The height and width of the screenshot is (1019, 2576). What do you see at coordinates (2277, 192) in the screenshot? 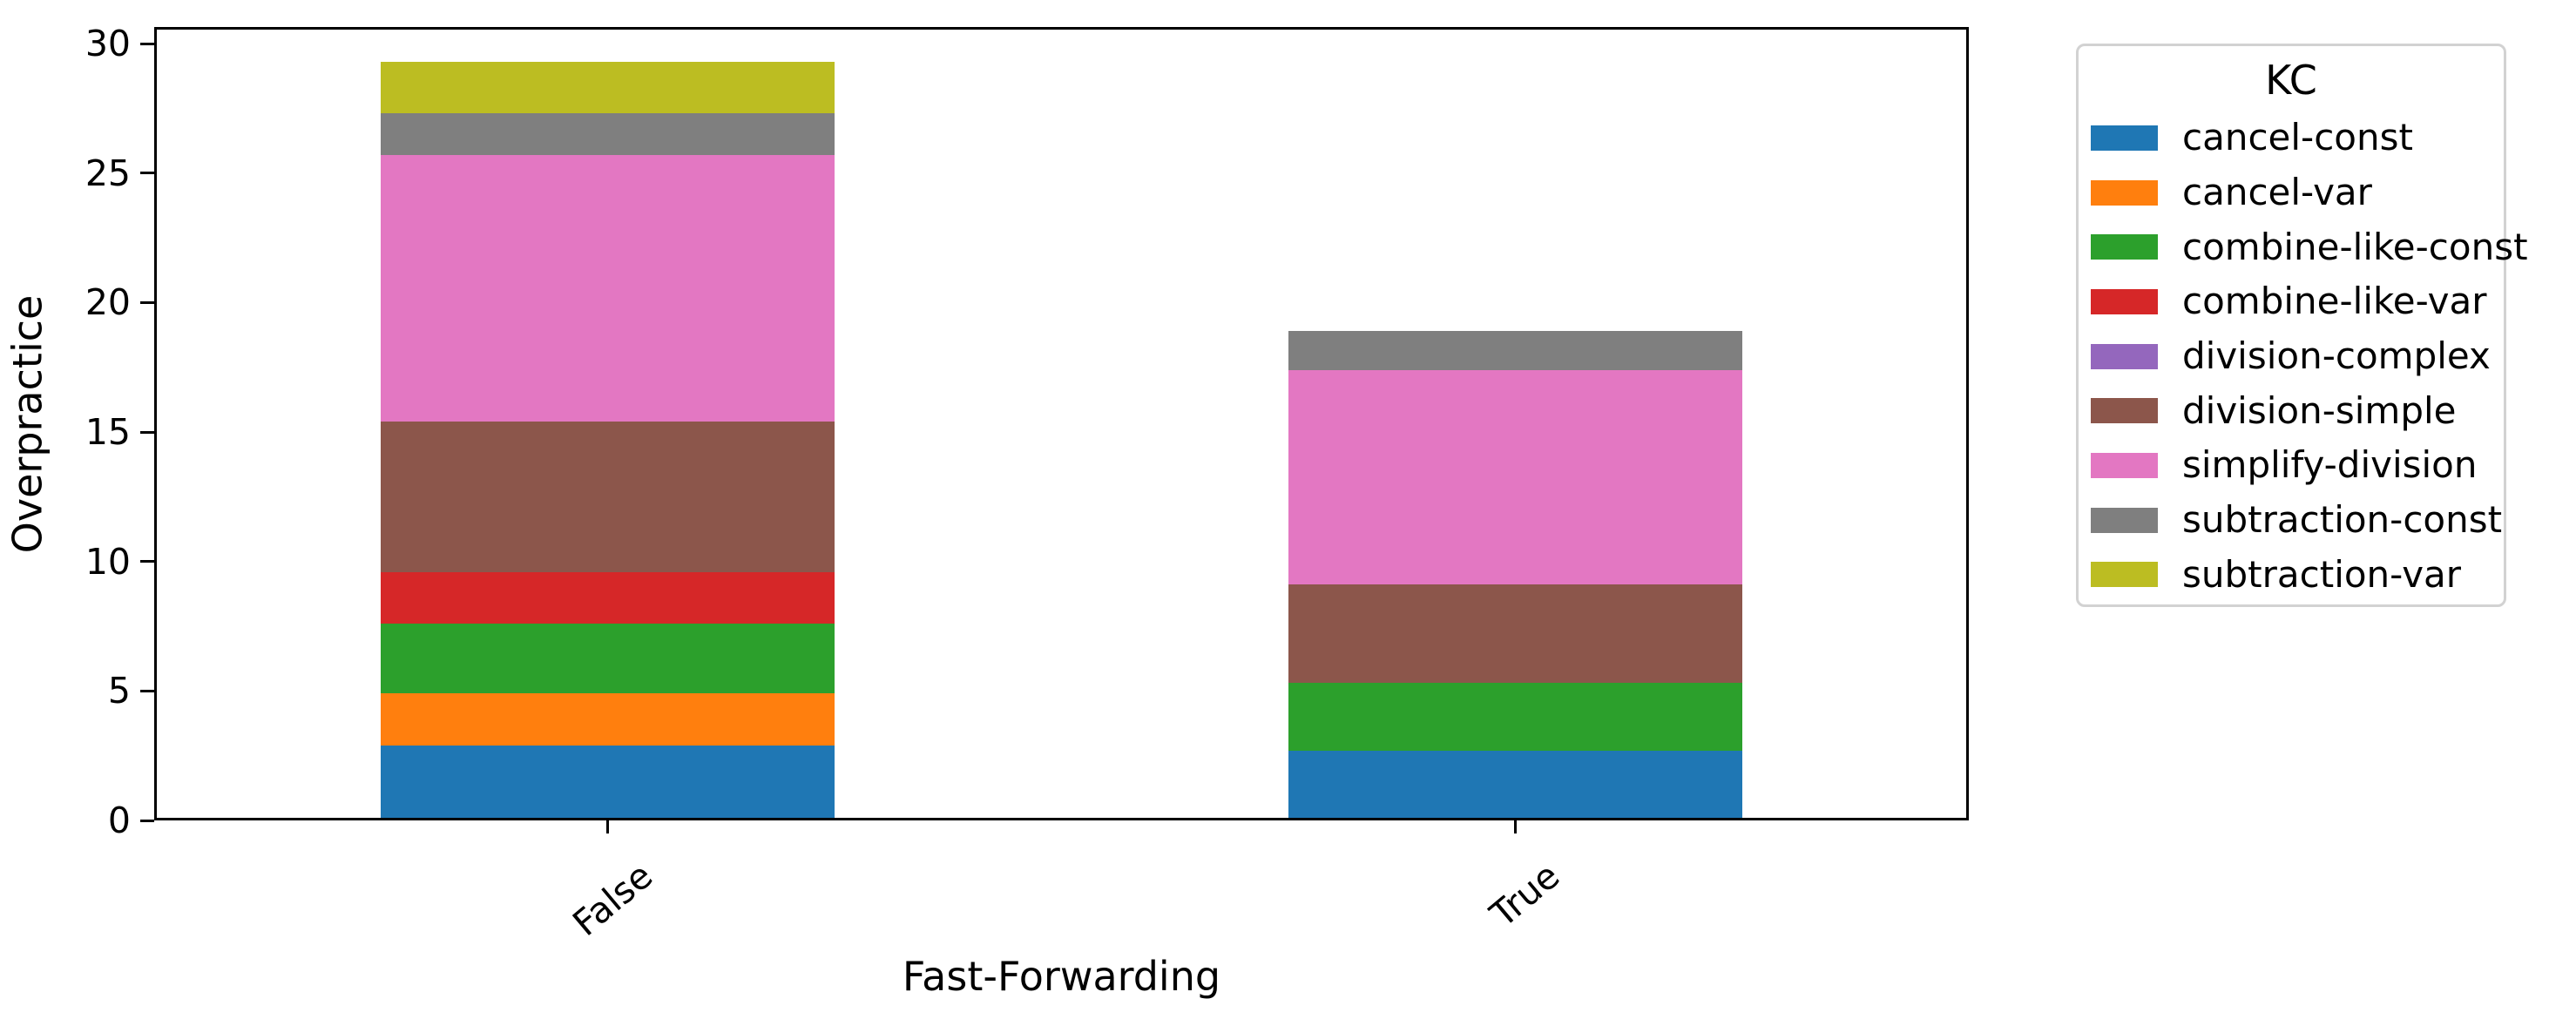
I see `legend-label-cancel-var: cancel-var` at bounding box center [2277, 192].